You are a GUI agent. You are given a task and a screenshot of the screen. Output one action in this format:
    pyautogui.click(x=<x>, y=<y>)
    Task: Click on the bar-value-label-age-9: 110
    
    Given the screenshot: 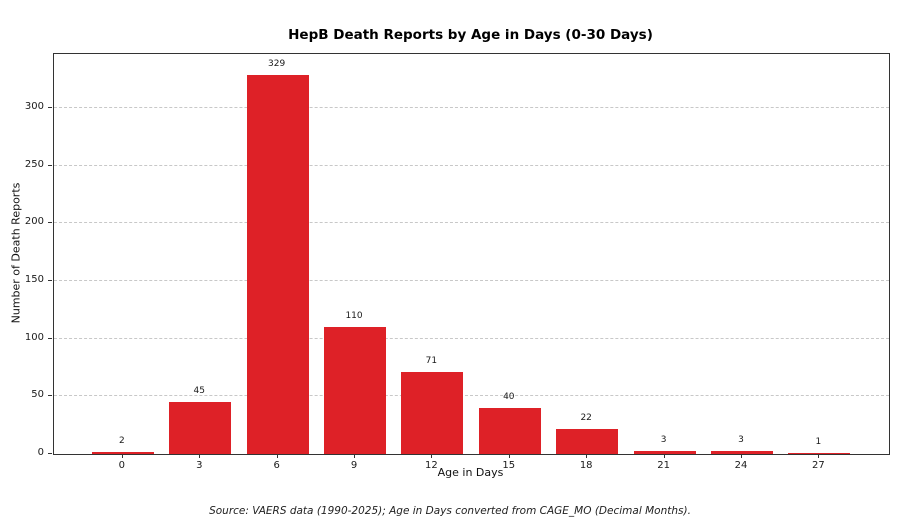 What is the action you would take?
    pyautogui.click(x=354, y=316)
    